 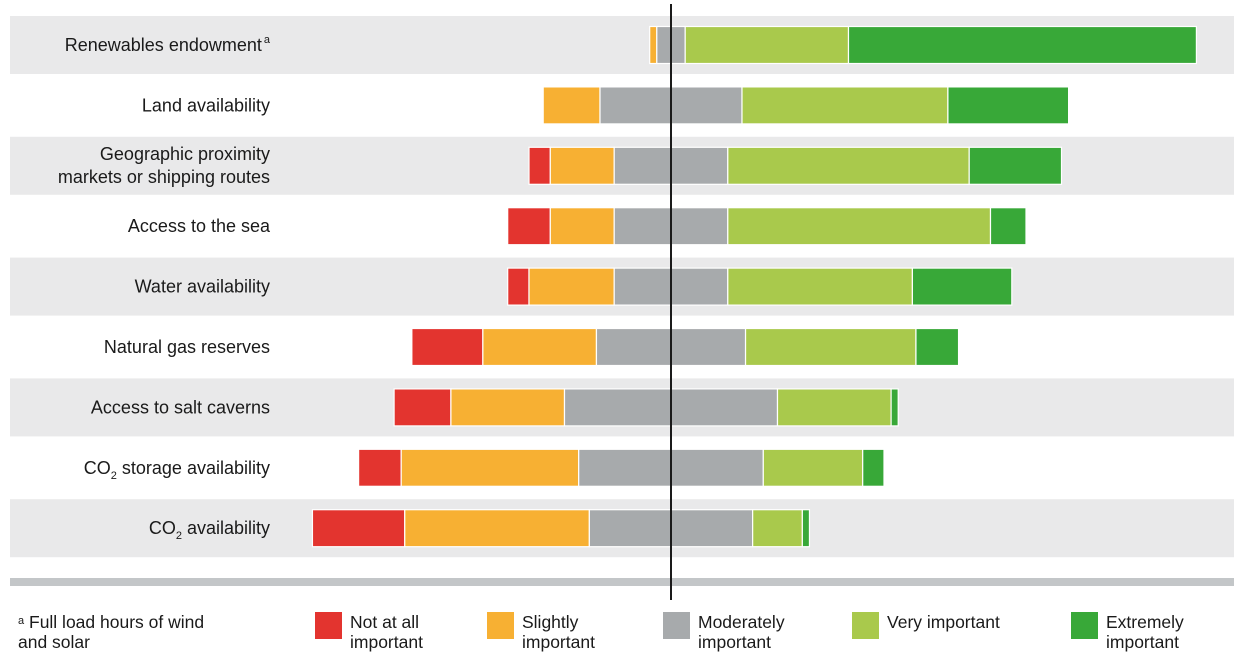 I want to click on category-label: Land availability, so click(x=206, y=105).